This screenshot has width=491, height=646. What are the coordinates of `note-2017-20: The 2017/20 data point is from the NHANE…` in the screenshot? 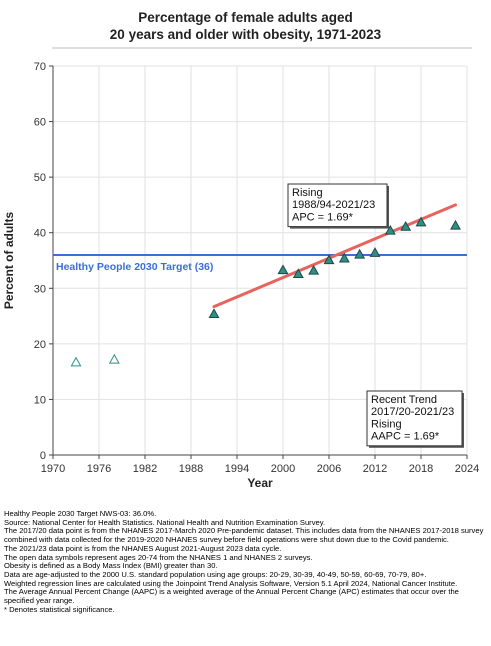 It's located at (244, 535).